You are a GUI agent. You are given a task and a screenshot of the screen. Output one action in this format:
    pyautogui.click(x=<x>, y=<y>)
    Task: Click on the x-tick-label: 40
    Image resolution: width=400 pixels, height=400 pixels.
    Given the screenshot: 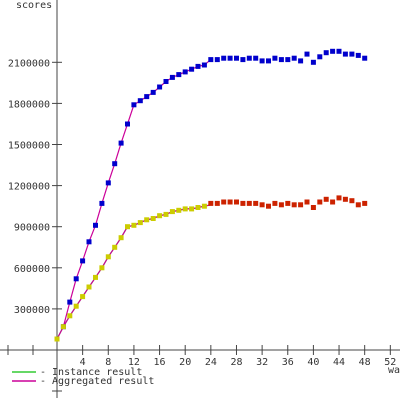 What is the action you would take?
    pyautogui.click(x=313, y=362)
    